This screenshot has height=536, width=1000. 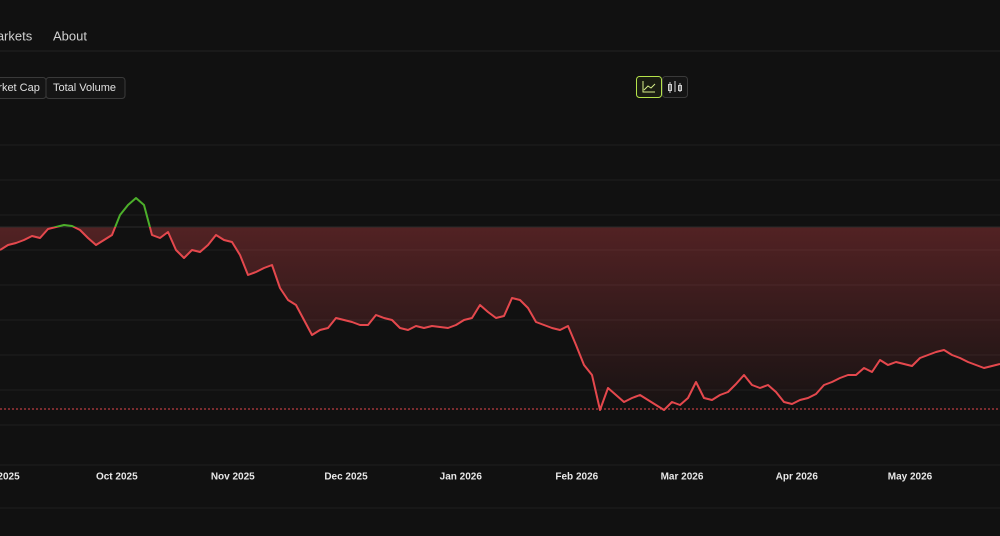 What do you see at coordinates (233, 477) in the screenshot?
I see `x-tick-label: Nov 2025` at bounding box center [233, 477].